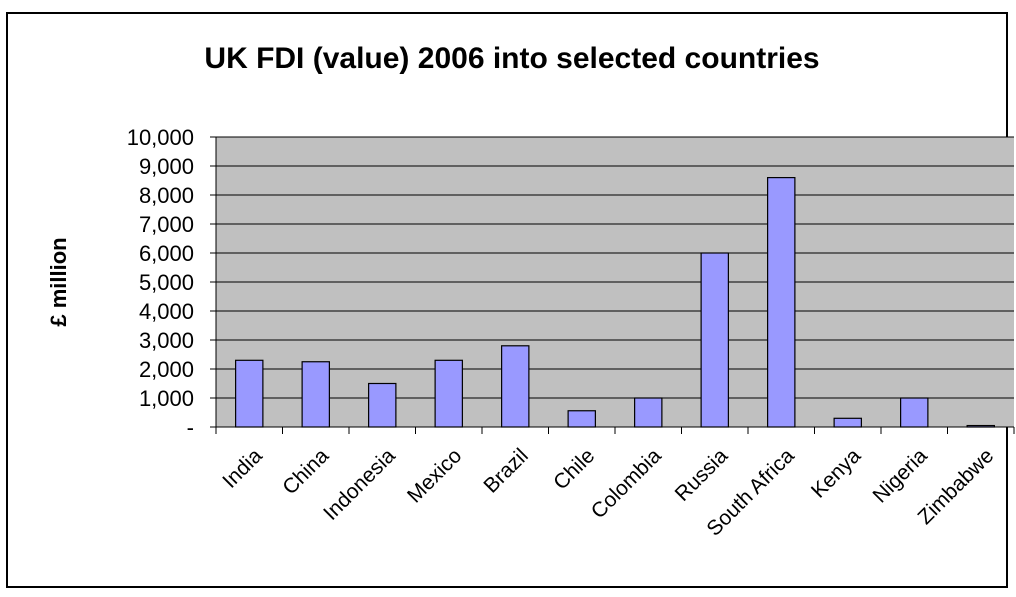 The height and width of the screenshot is (597, 1016). What do you see at coordinates (58, 281) in the screenshot?
I see `y-axis-label: £ million` at bounding box center [58, 281].